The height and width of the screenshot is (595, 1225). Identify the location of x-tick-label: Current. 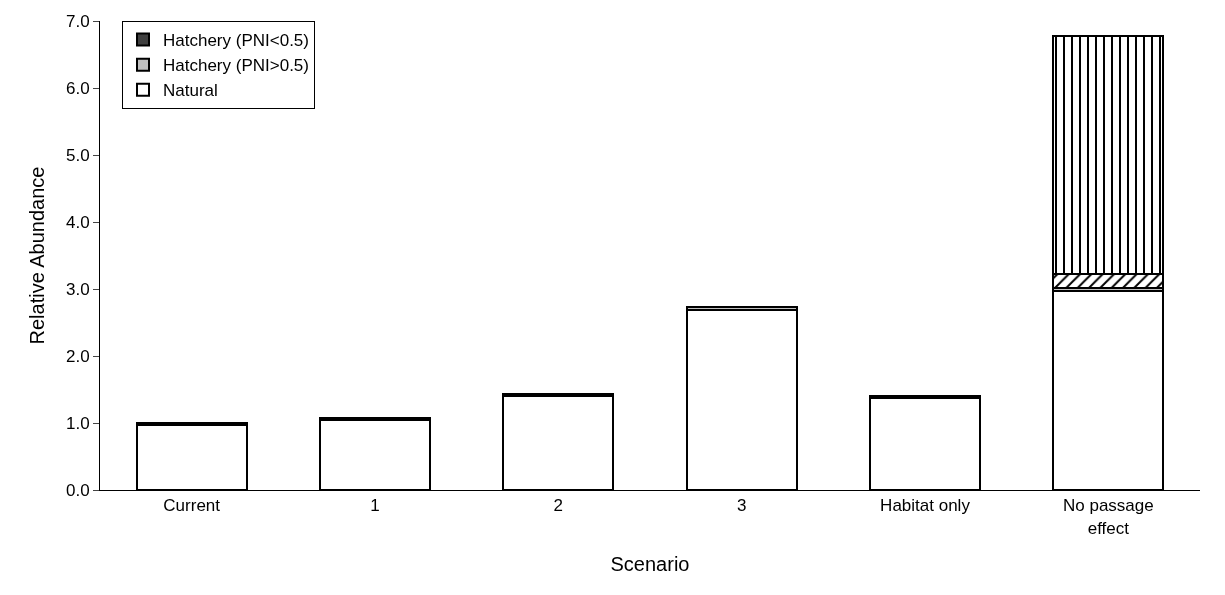
(192, 506).